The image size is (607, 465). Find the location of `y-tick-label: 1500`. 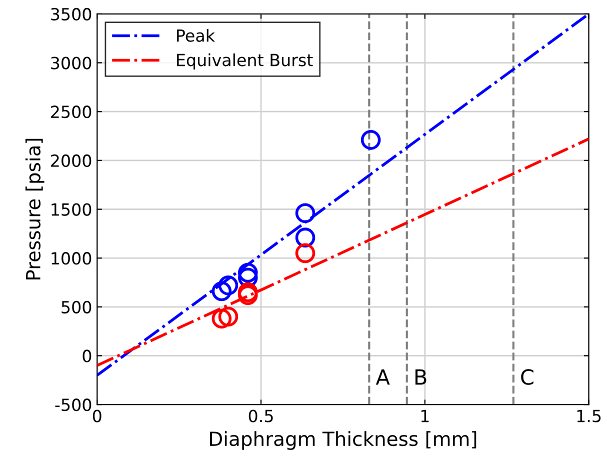

y-tick-label: 1500 is located at coordinates (72, 209).